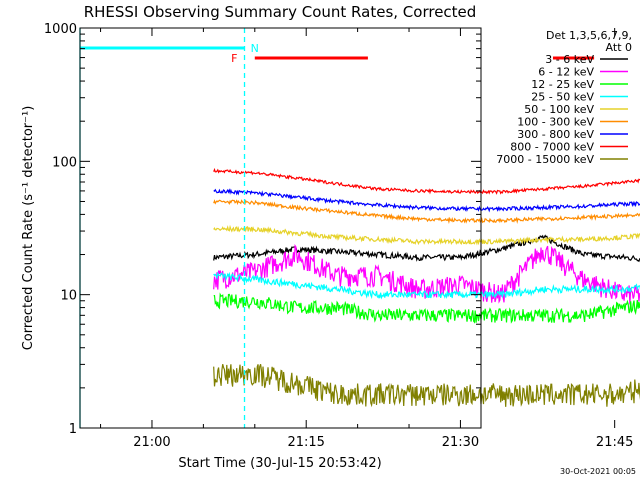 The height and width of the screenshot is (480, 640). I want to click on legend-header-detectors: Det 1,3,5,6,7,9,, so click(589, 35).